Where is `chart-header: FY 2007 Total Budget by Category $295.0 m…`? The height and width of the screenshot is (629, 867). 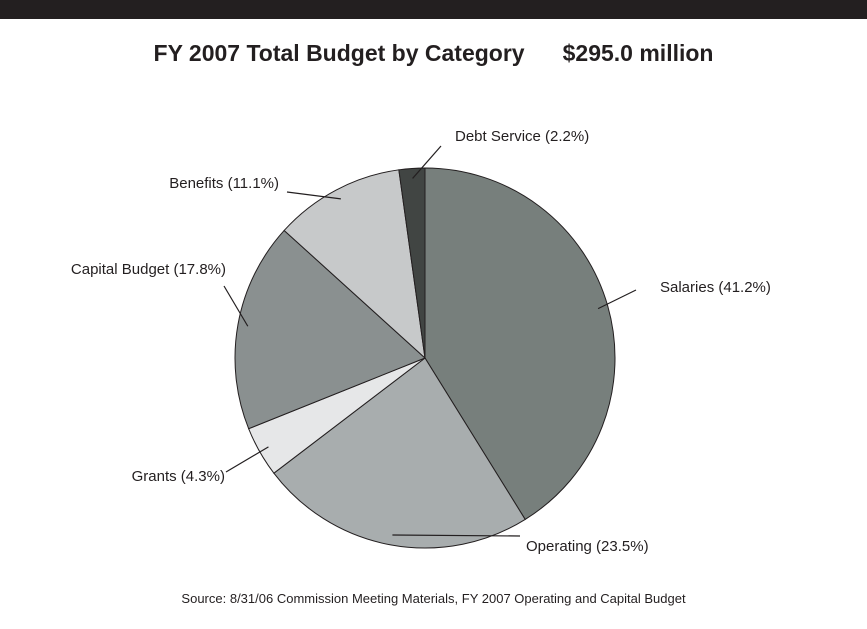 chart-header: FY 2007 Total Budget by Category $295.0 m… is located at coordinates (433, 53).